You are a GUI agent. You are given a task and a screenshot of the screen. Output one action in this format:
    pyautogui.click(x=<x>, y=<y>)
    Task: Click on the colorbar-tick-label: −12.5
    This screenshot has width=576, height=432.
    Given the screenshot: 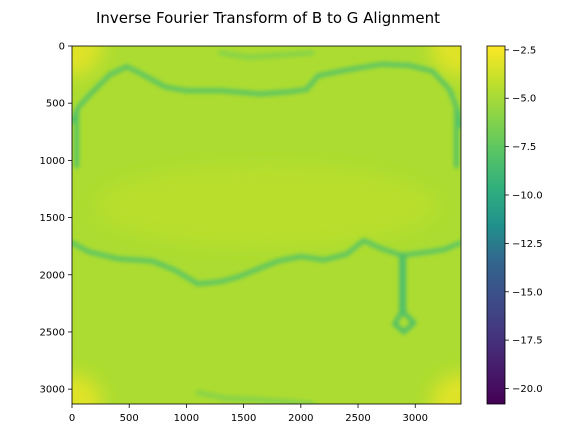 What is the action you would take?
    pyautogui.click(x=527, y=244)
    